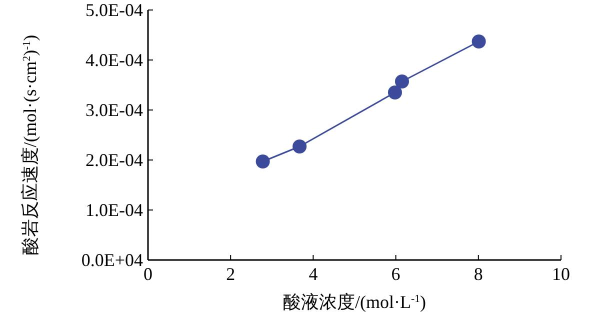 The height and width of the screenshot is (320, 596). I want to click on x-tick-label: 8, so click(478, 274).